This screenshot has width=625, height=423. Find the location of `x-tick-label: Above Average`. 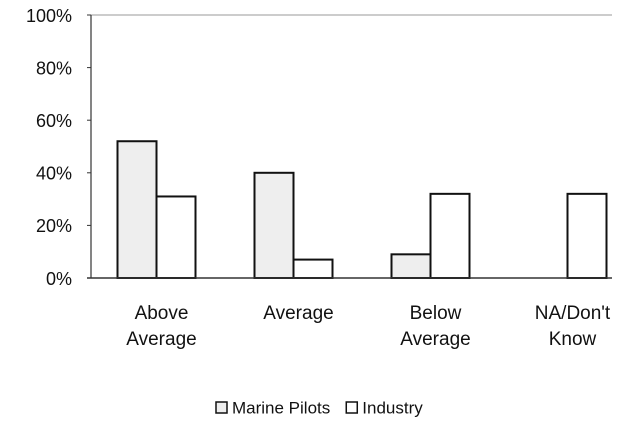

x-tick-label: Above Average is located at coordinates (161, 326).